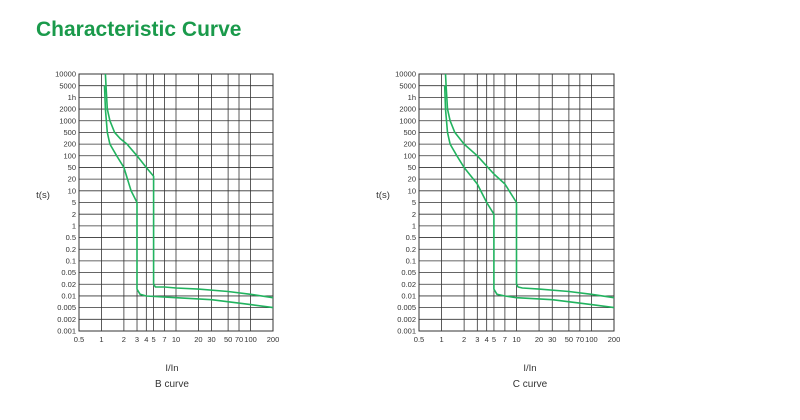  What do you see at coordinates (530, 384) in the screenshot?
I see `chart-caption: C curve` at bounding box center [530, 384].